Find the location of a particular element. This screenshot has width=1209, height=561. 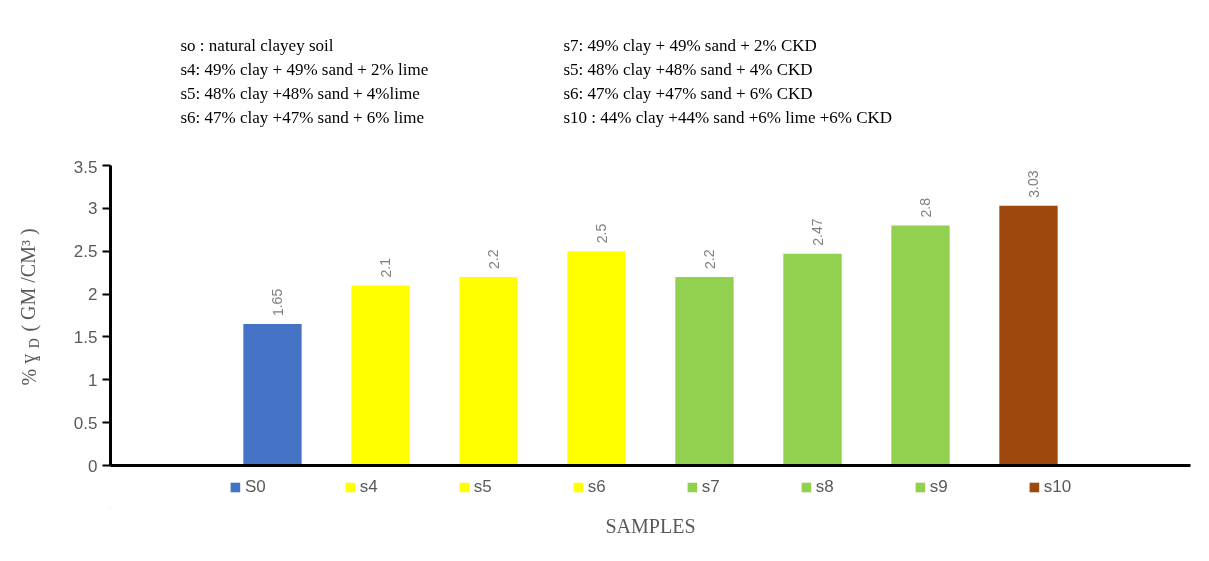

y-tick-label: 3.5 is located at coordinates (85, 167).